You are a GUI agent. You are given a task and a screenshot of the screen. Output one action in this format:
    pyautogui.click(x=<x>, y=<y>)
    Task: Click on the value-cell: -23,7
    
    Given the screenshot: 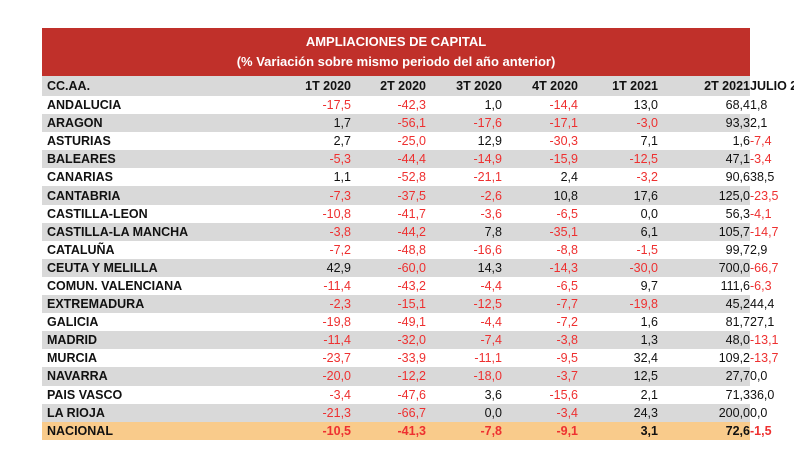 What is the action you would take?
    pyautogui.click(x=337, y=358)
    